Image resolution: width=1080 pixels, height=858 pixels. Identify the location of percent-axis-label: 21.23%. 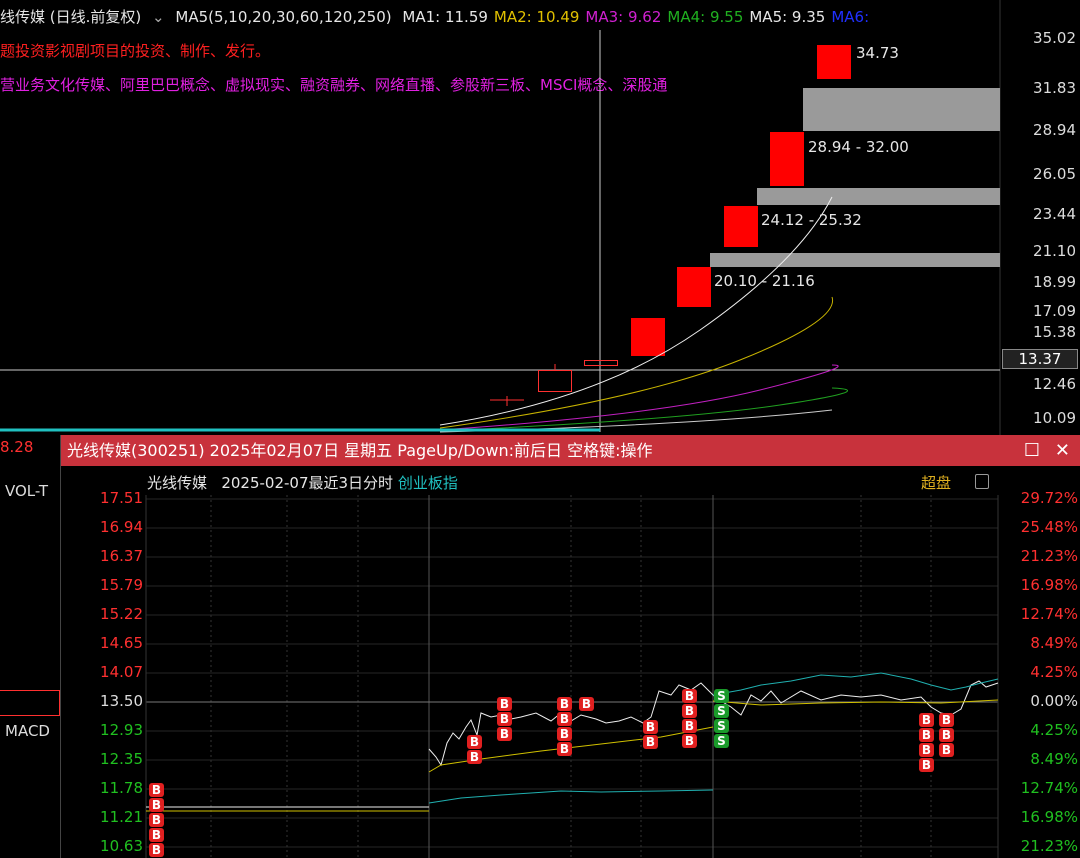
(1049, 556).